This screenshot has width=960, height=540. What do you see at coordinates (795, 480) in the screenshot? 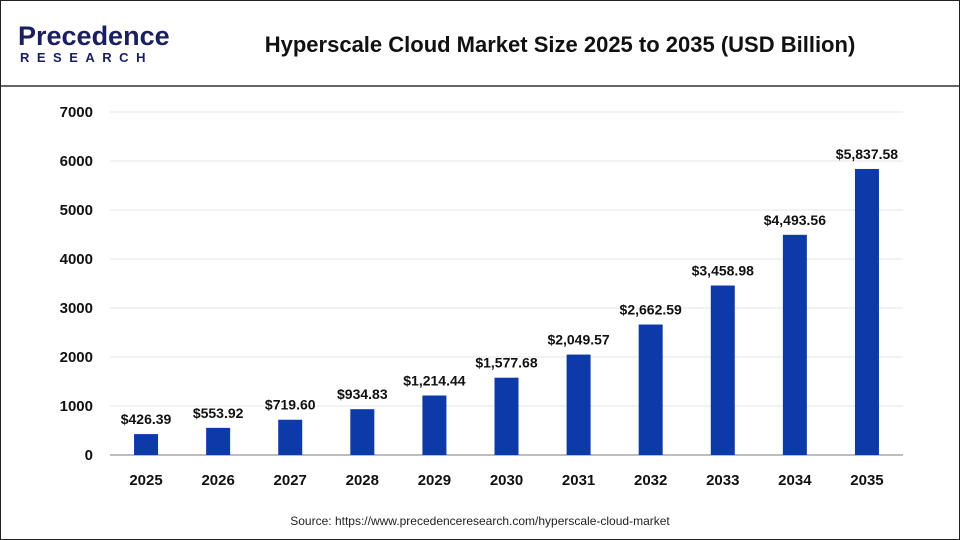
I see `x-tick-label: 2034` at bounding box center [795, 480].